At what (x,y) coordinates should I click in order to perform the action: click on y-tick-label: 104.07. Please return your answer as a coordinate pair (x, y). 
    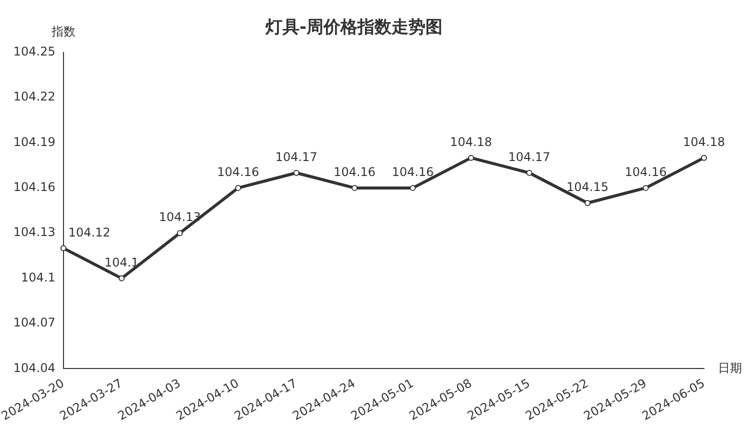
    Looking at the image, I should click on (34, 323).